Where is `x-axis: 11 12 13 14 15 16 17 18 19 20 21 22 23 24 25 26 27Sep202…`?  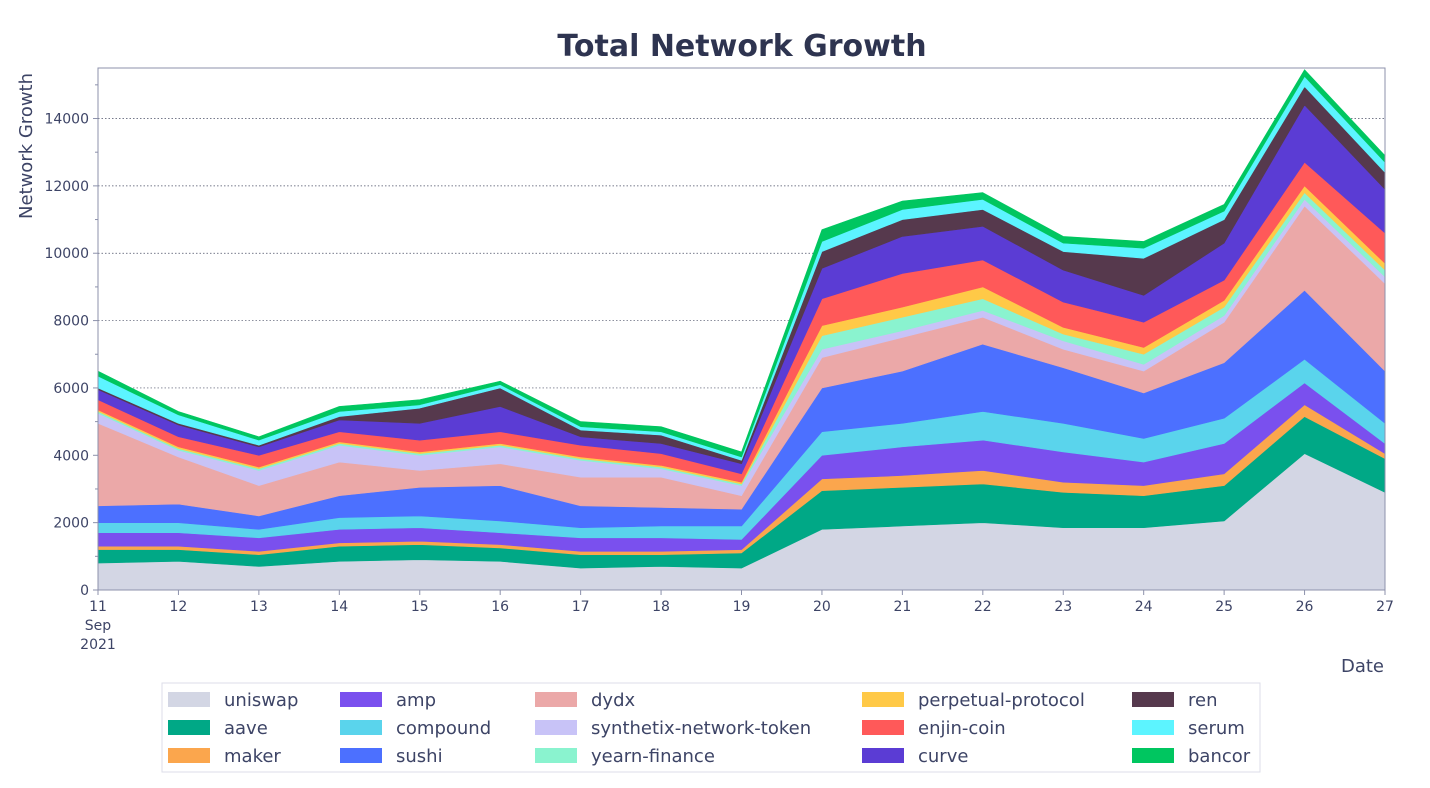 x-axis: 11 12 13 14 15 16 17 18 19 20 21 22 23 24 25 26 27Sep202… is located at coordinates (737, 621).